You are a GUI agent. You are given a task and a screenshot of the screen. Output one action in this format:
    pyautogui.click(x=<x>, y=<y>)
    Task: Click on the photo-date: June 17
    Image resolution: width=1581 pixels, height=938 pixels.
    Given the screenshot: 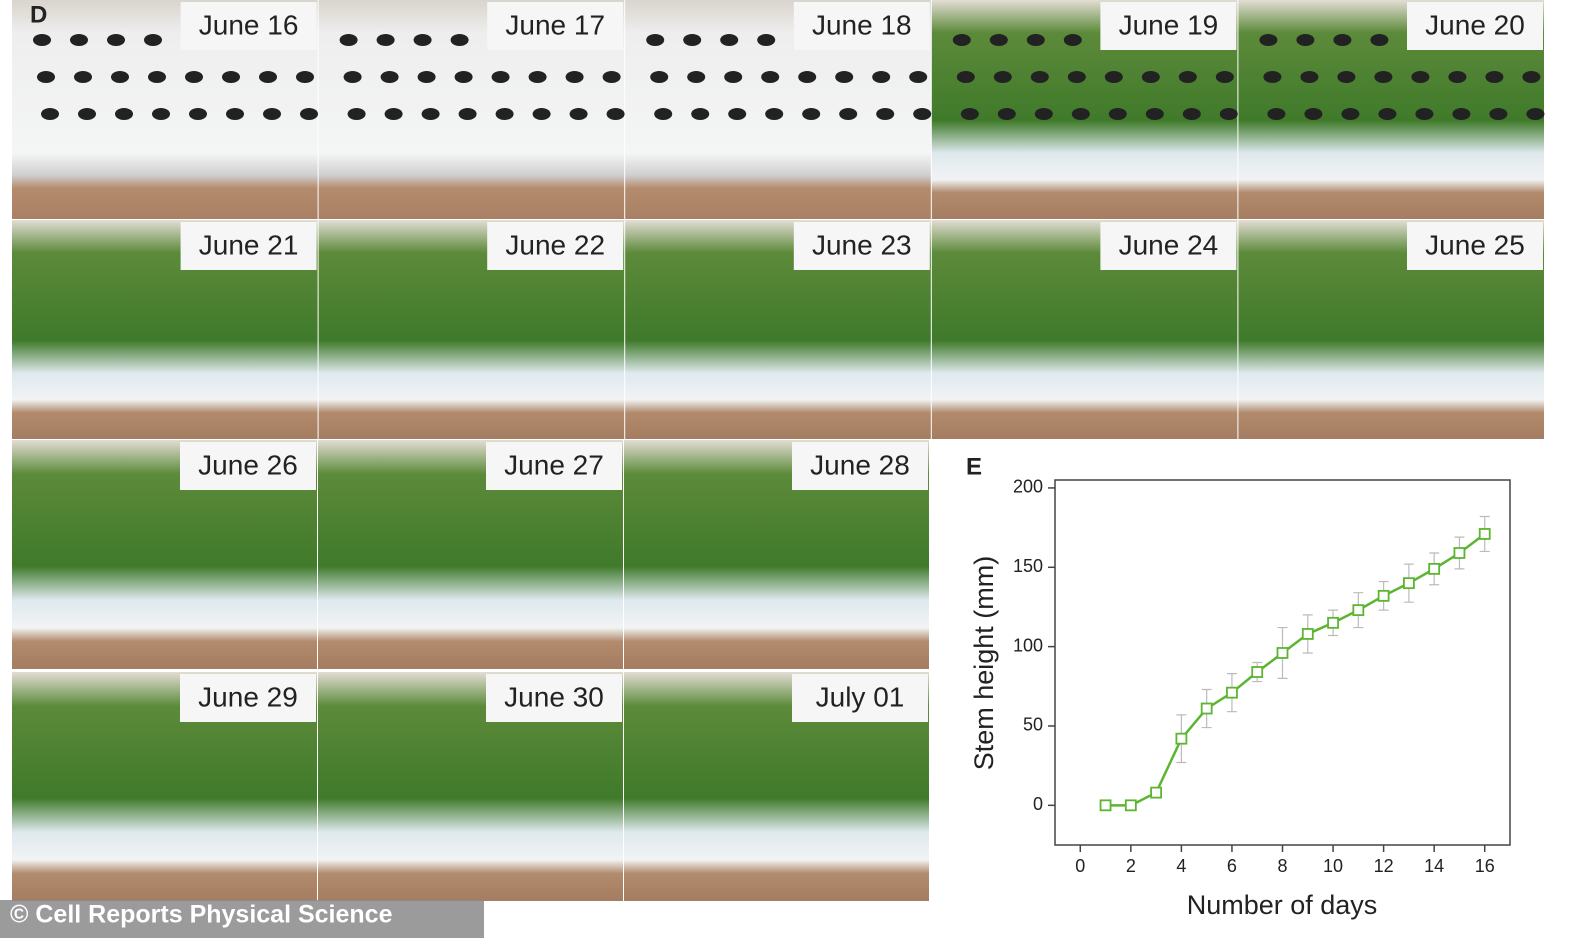 What is the action you would take?
    pyautogui.click(x=555, y=24)
    